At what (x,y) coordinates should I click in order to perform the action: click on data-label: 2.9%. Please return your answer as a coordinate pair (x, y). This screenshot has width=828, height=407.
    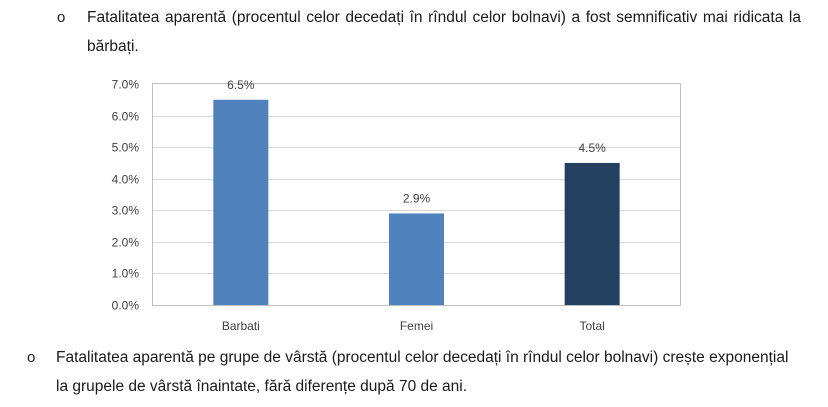
    Looking at the image, I should click on (417, 198).